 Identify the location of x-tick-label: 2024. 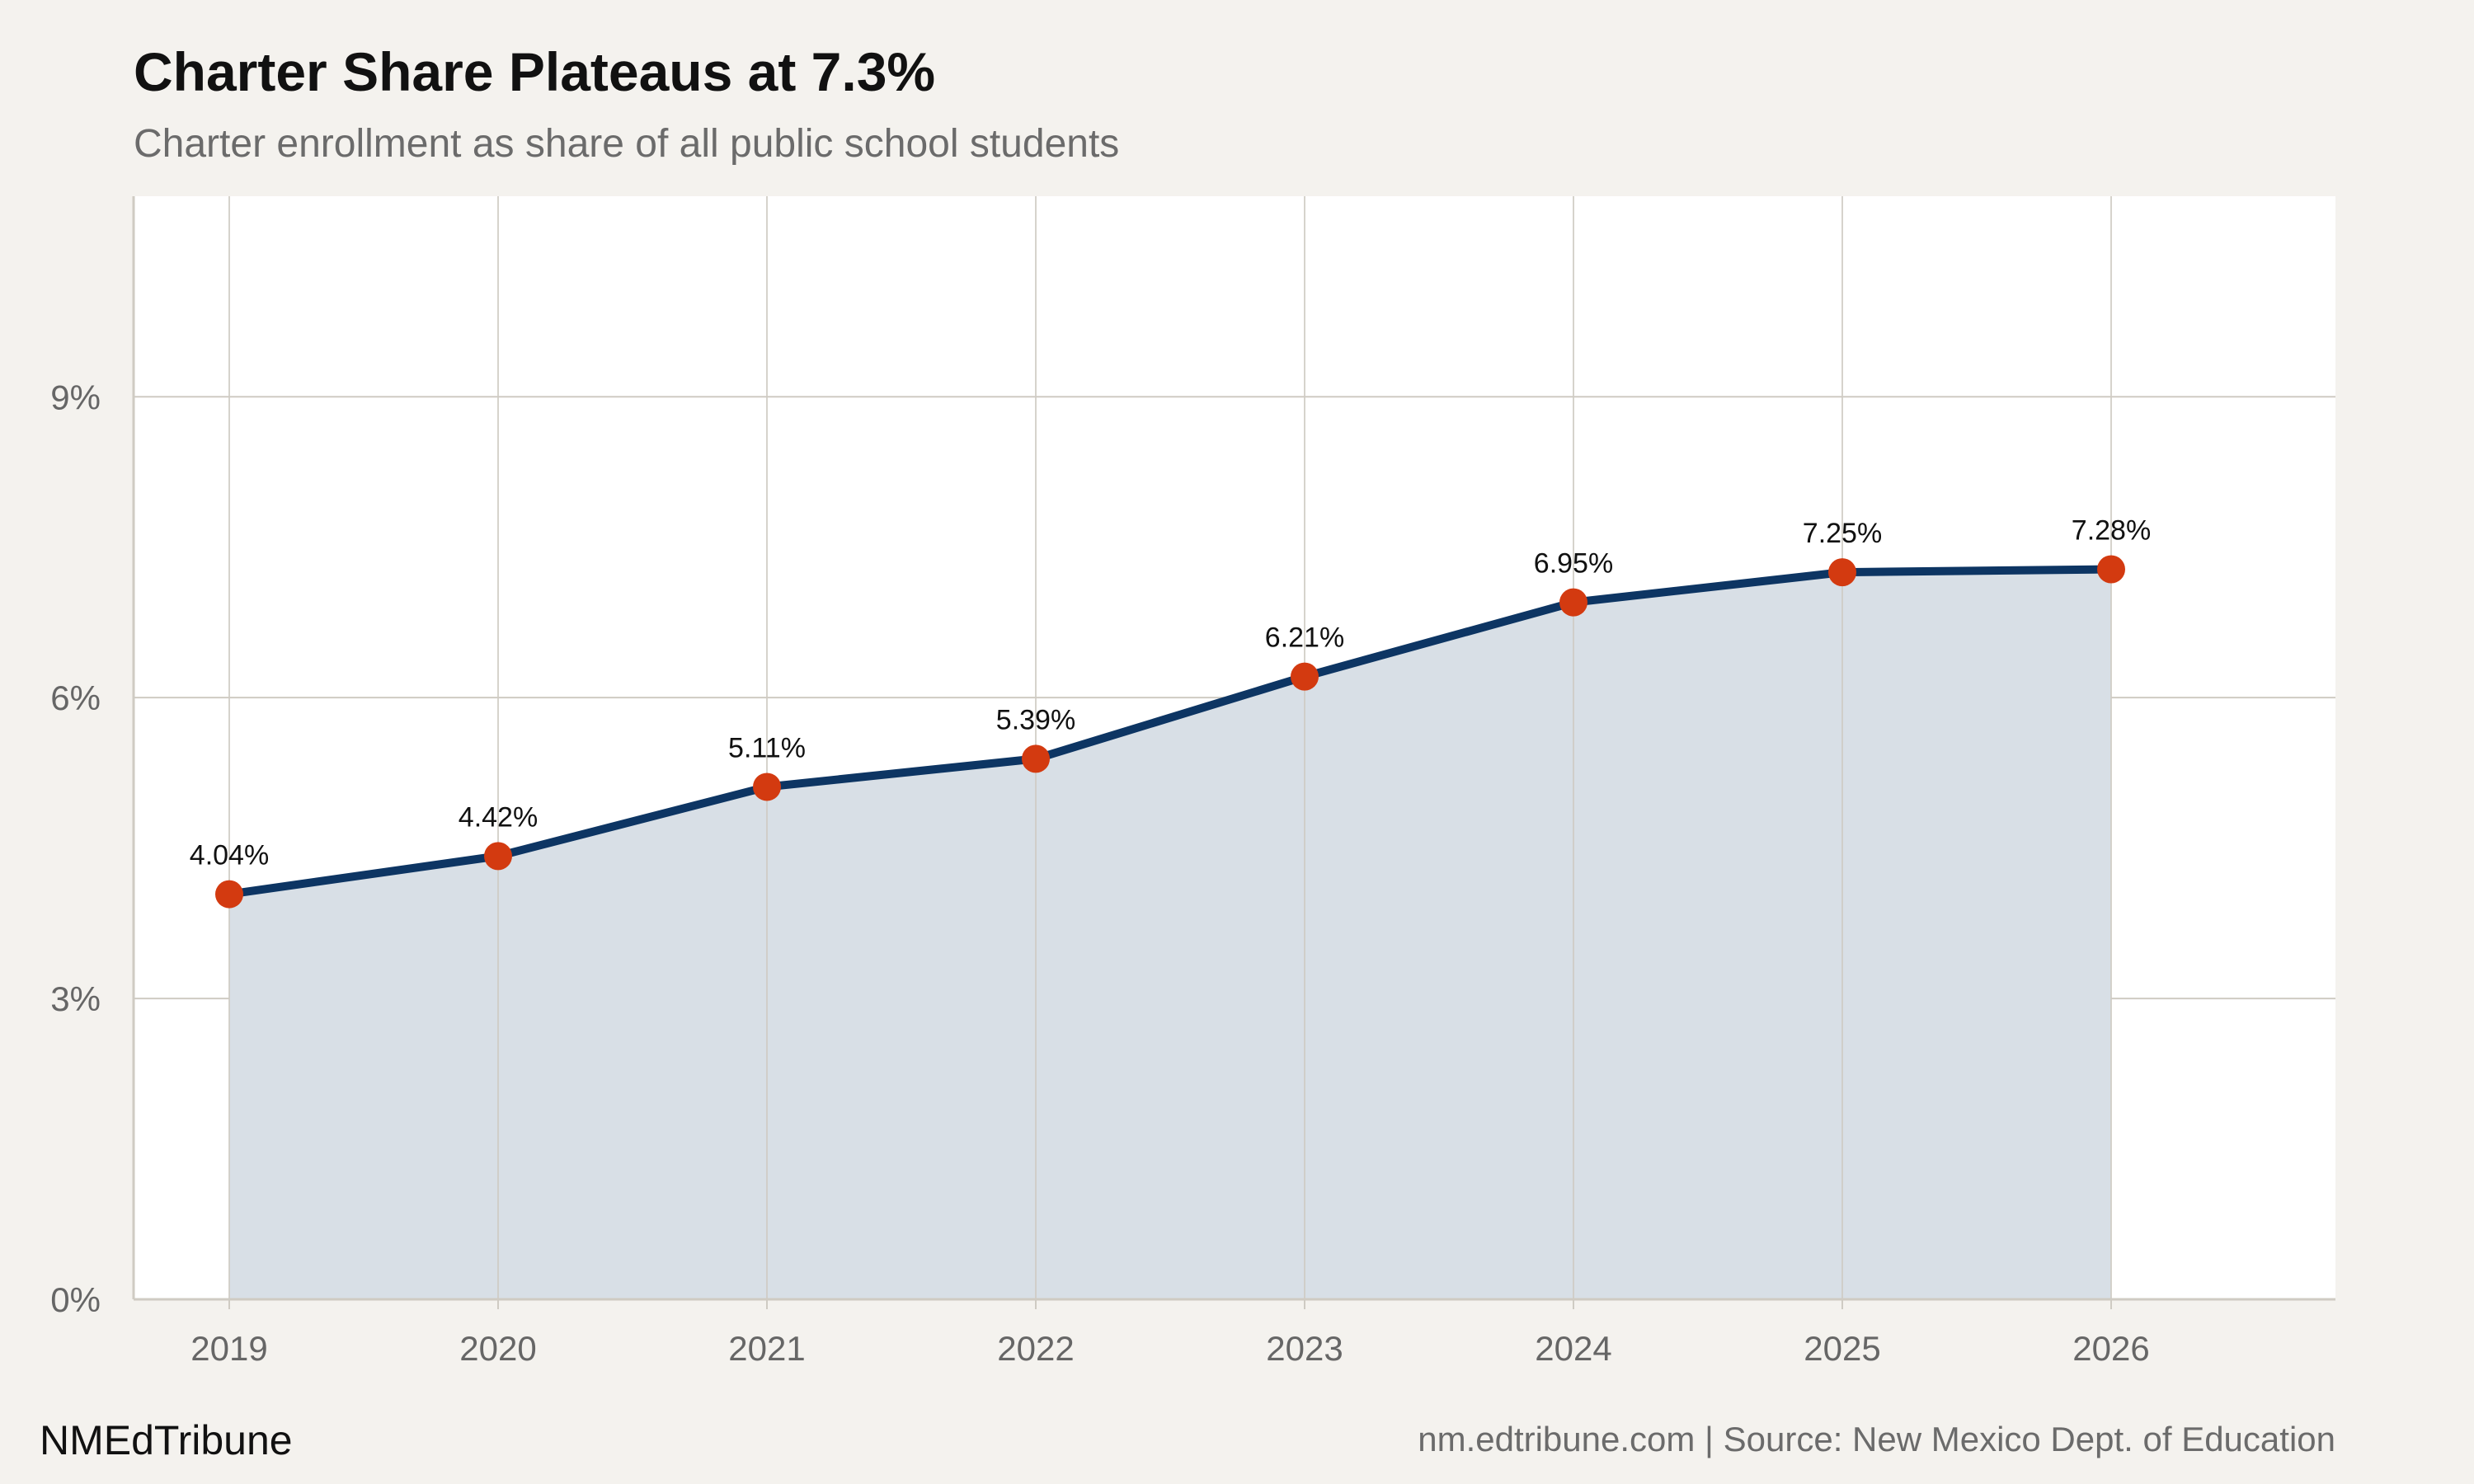
(1573, 1348).